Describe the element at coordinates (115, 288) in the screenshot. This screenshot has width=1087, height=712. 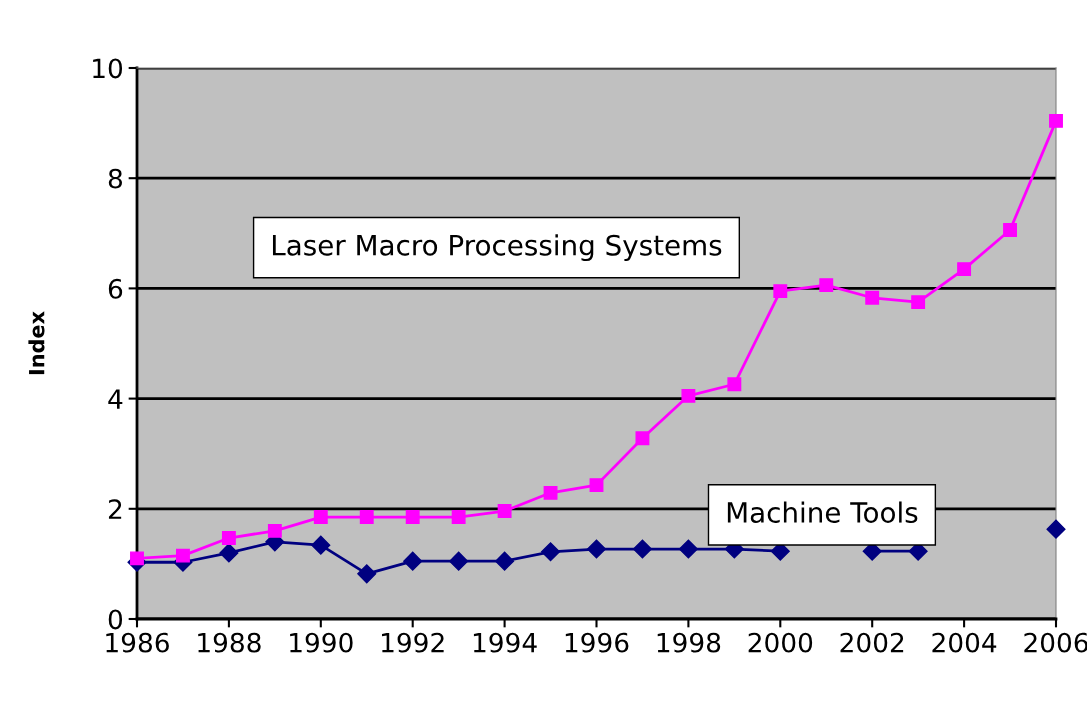
I see `y-tick-label: 6` at that location.